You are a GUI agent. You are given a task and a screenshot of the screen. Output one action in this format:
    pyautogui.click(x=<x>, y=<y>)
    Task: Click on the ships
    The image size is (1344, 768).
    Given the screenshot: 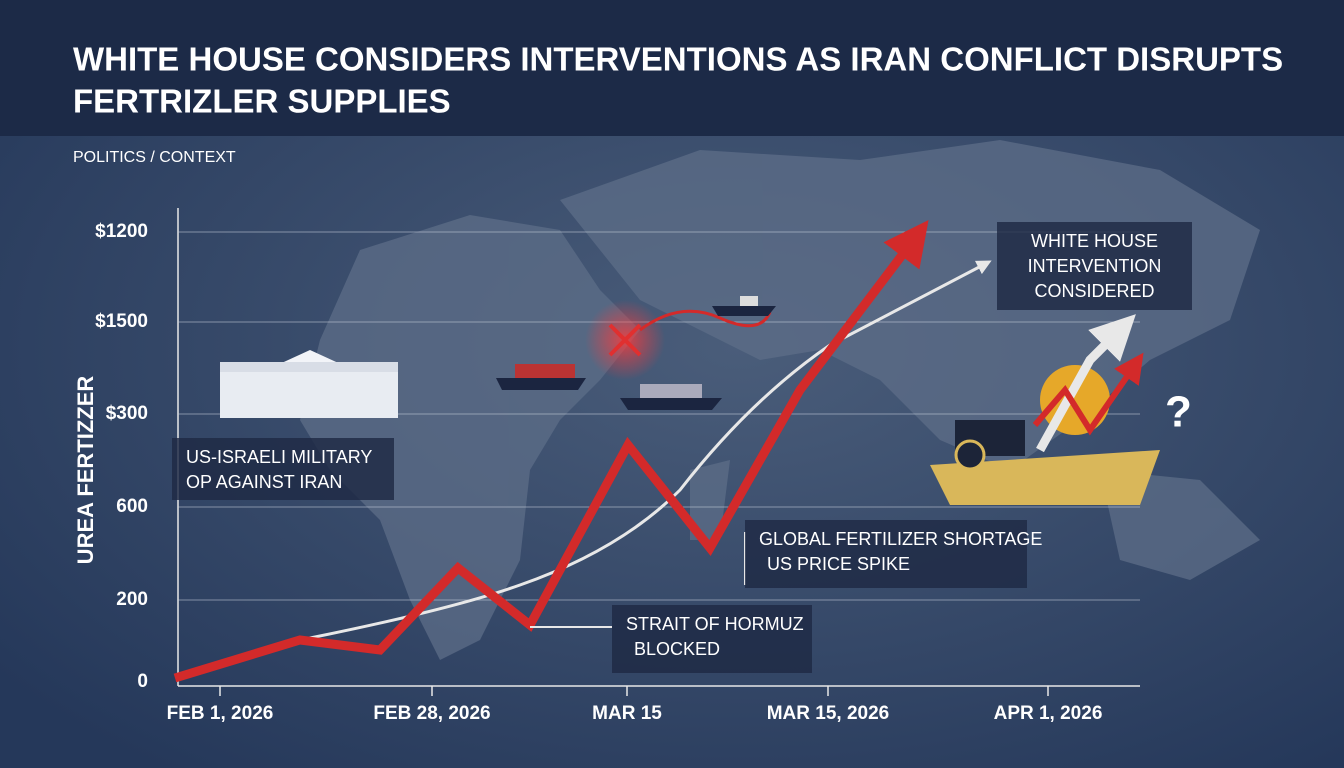 What is the action you would take?
    pyautogui.click(x=636, y=353)
    